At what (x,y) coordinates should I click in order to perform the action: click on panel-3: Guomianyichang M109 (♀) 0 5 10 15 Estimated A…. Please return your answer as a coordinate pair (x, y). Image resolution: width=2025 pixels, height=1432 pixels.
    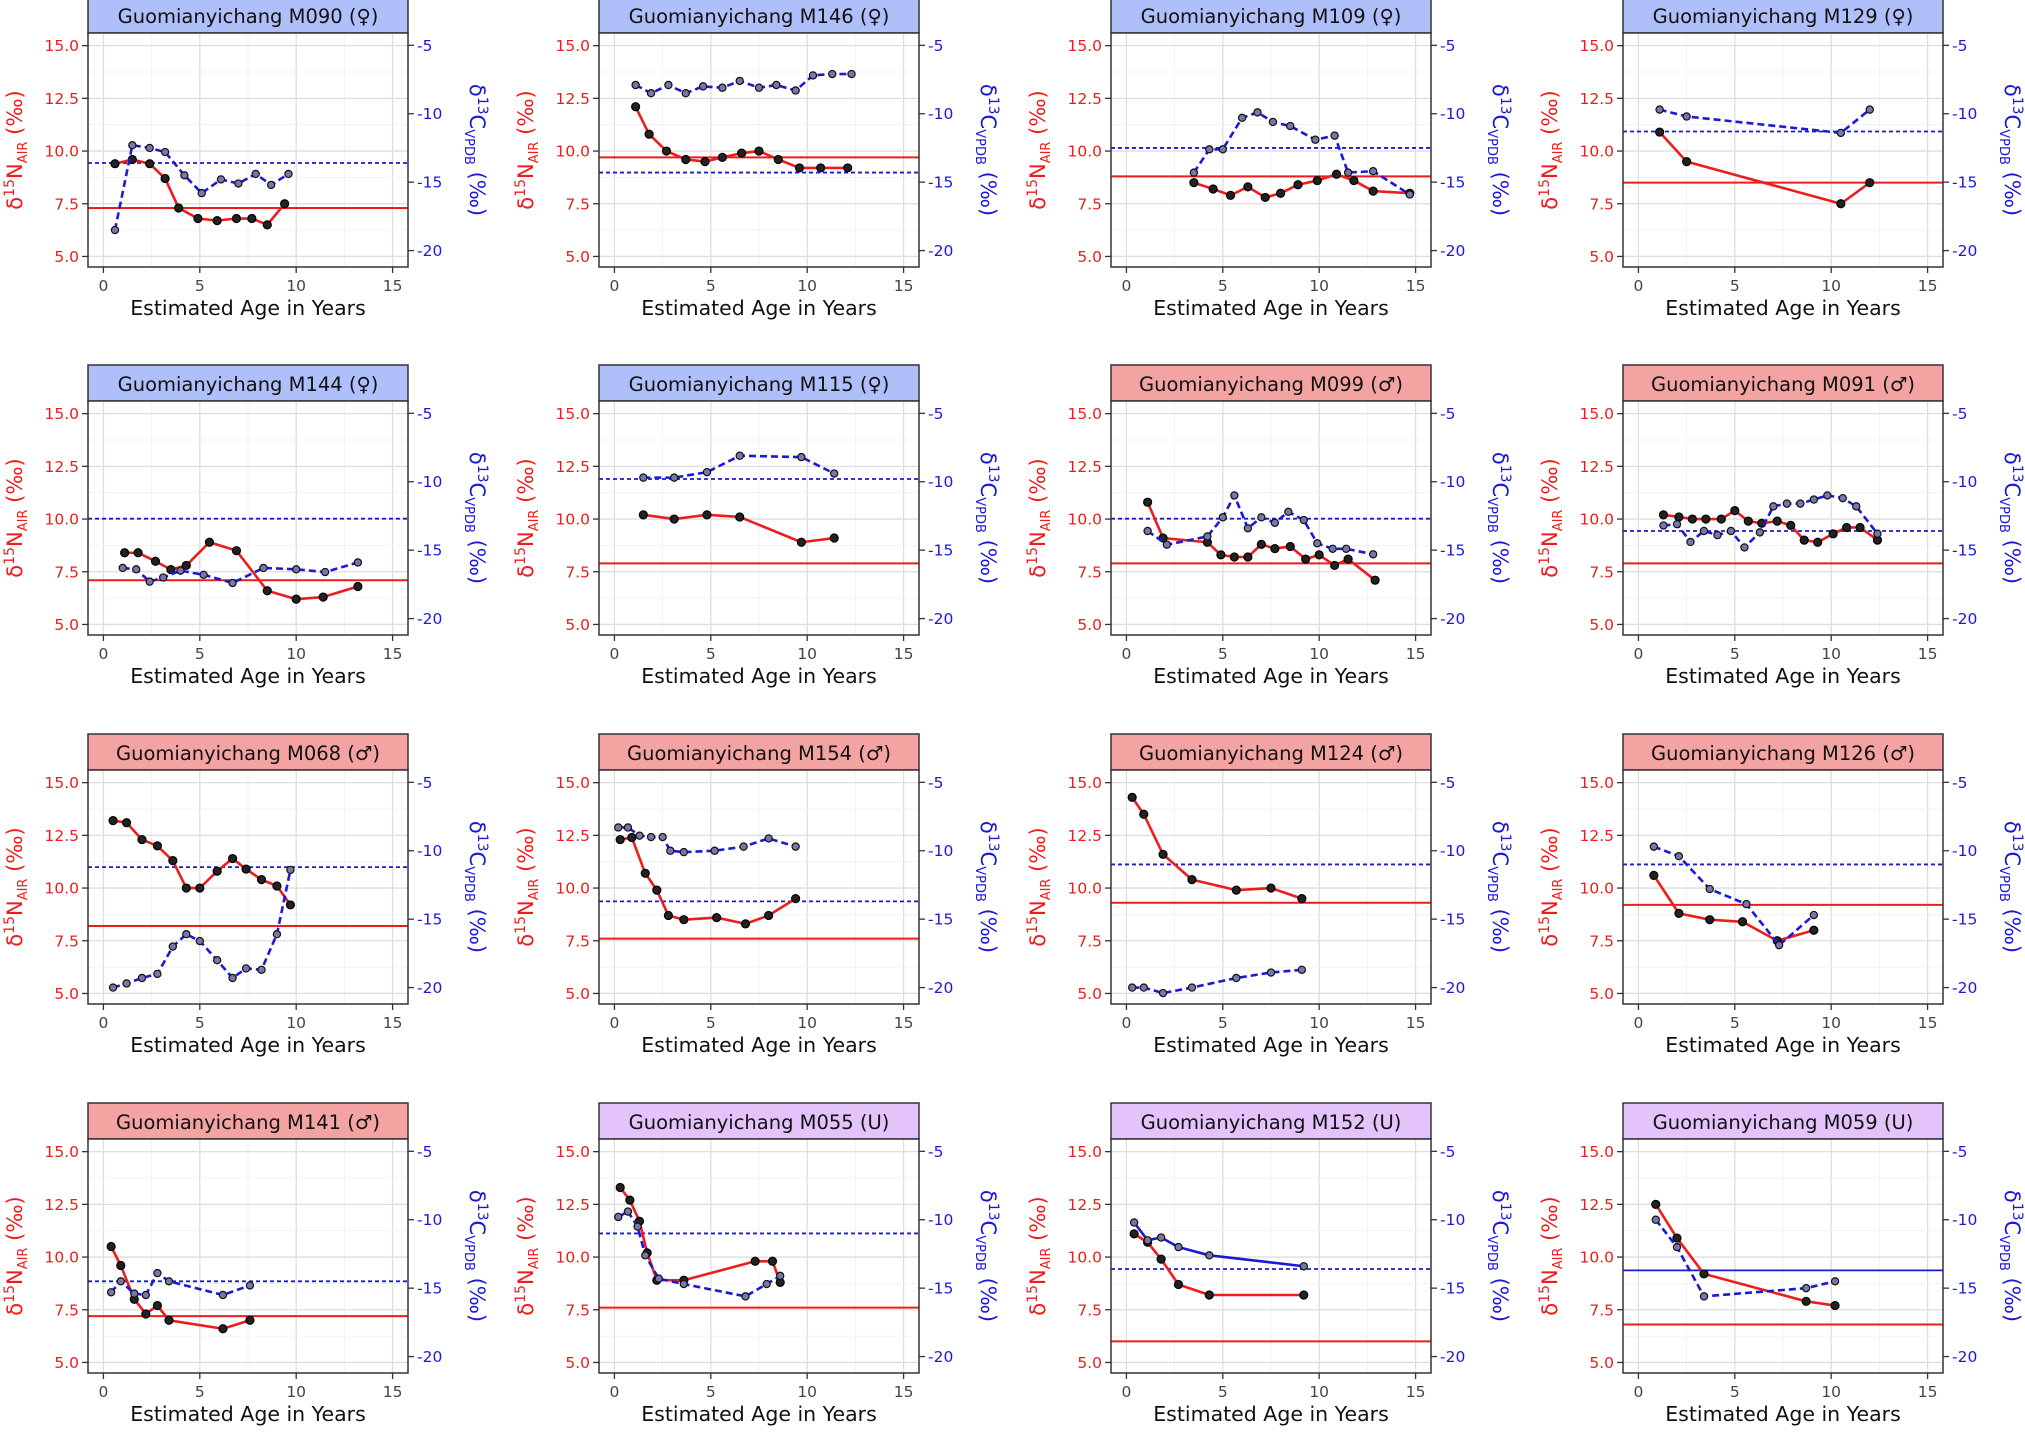
    Looking at the image, I should click on (1269, 160).